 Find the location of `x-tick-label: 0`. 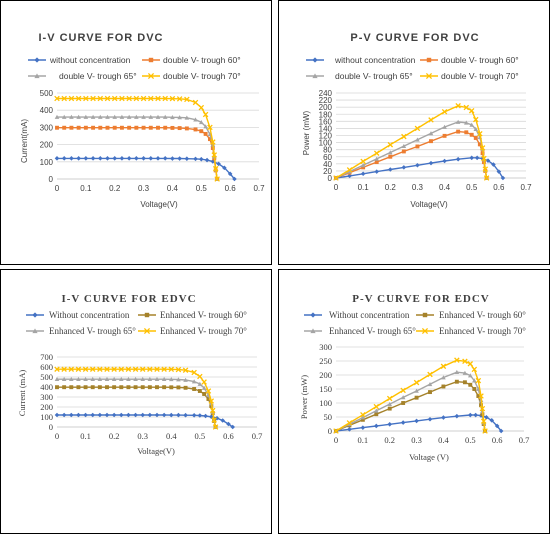

x-tick-label: 0 is located at coordinates (336, 187).